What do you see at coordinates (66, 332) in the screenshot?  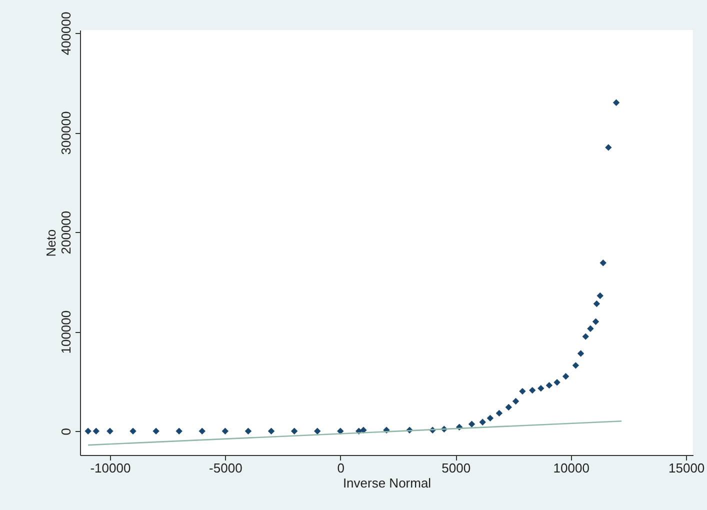 I see `y-tick-label: 100000` at bounding box center [66, 332].